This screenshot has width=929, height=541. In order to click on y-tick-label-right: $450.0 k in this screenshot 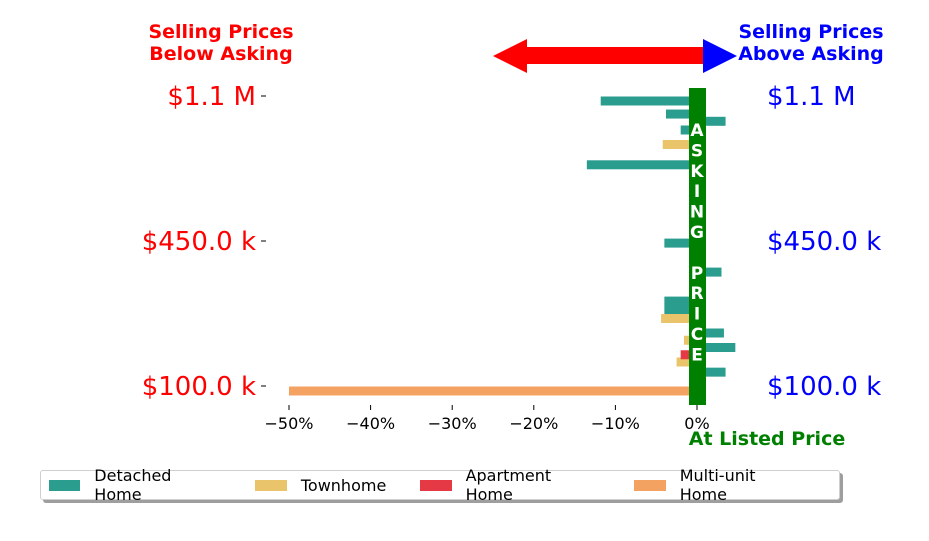, I will do `click(824, 242)`.